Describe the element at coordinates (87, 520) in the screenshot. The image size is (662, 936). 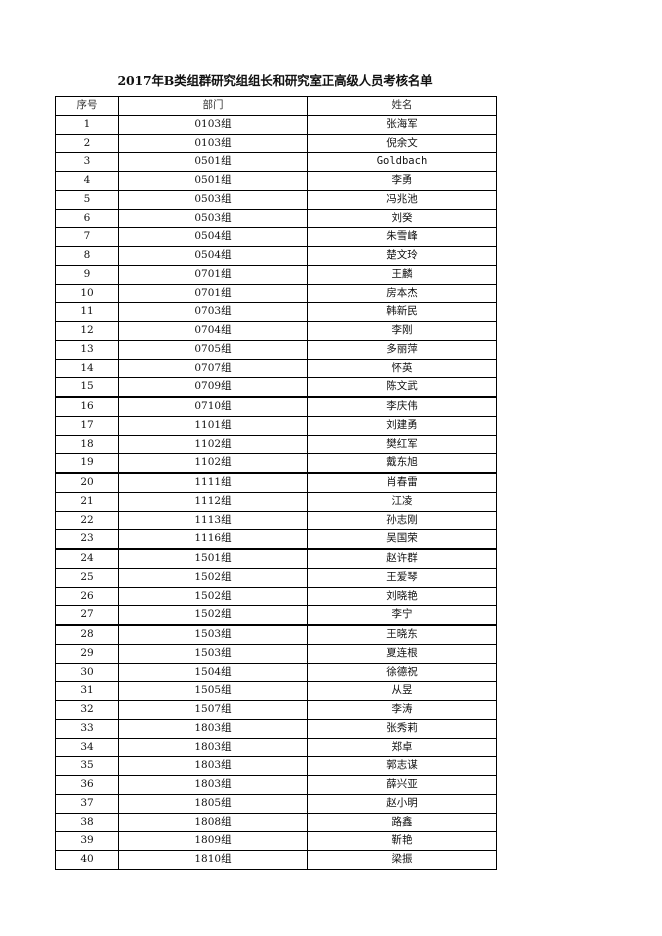
I see `cell-index: 22` at that location.